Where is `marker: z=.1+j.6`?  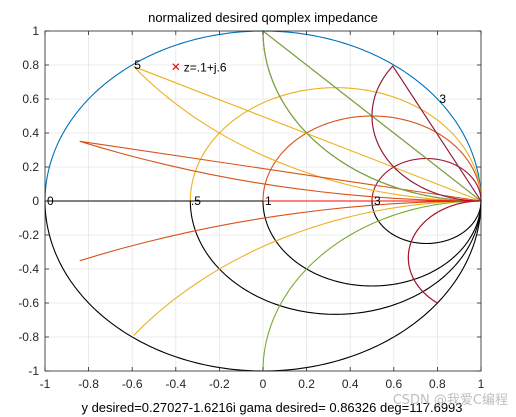 marker: z=.1+j.6 is located at coordinates (199, 68).